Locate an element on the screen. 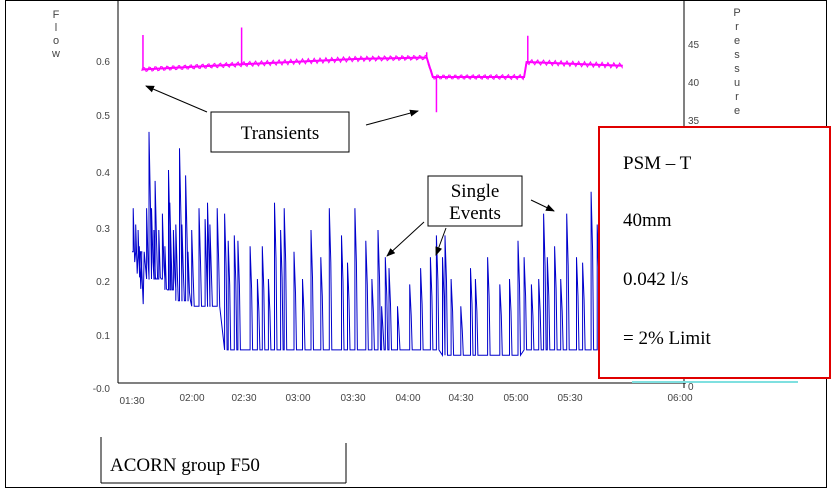 The image size is (832, 494). transients-arrow-left is located at coordinates (176, 99).